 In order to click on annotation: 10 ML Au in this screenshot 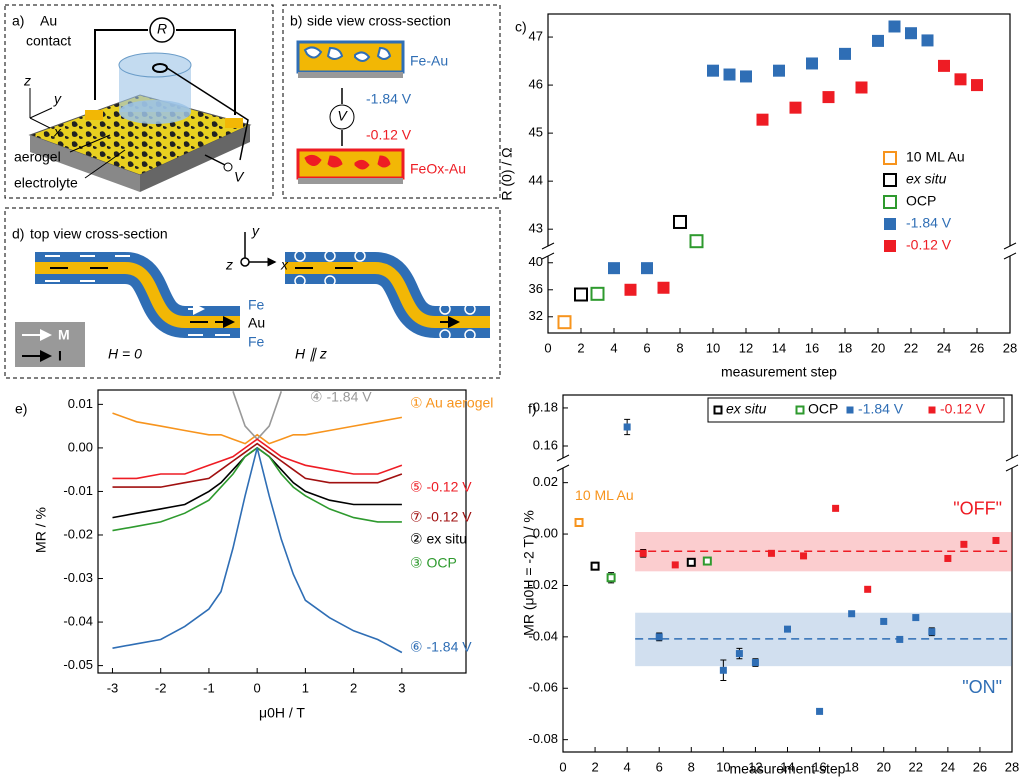, I will do `click(604, 495)`.